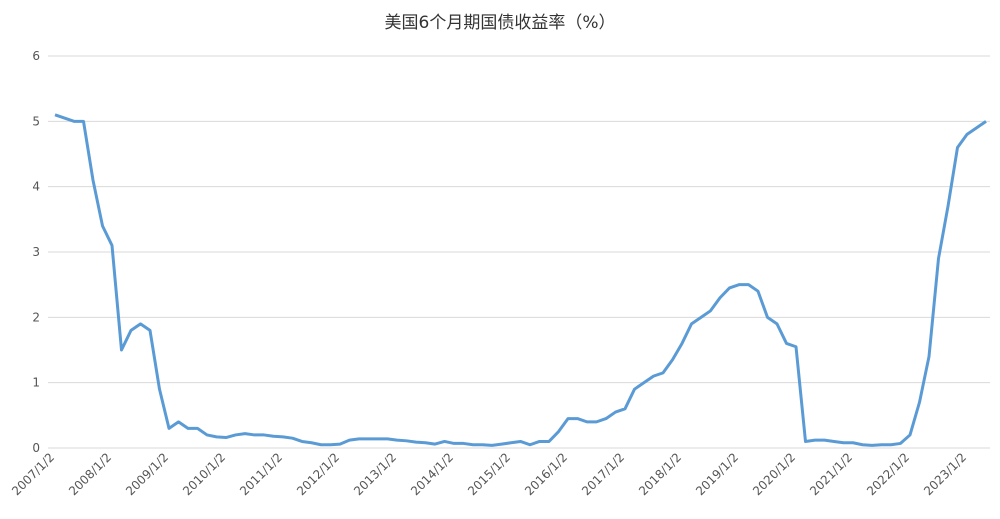  What do you see at coordinates (774, 474) in the screenshot?
I see `x-tick-label: 2020/1/2` at bounding box center [774, 474].